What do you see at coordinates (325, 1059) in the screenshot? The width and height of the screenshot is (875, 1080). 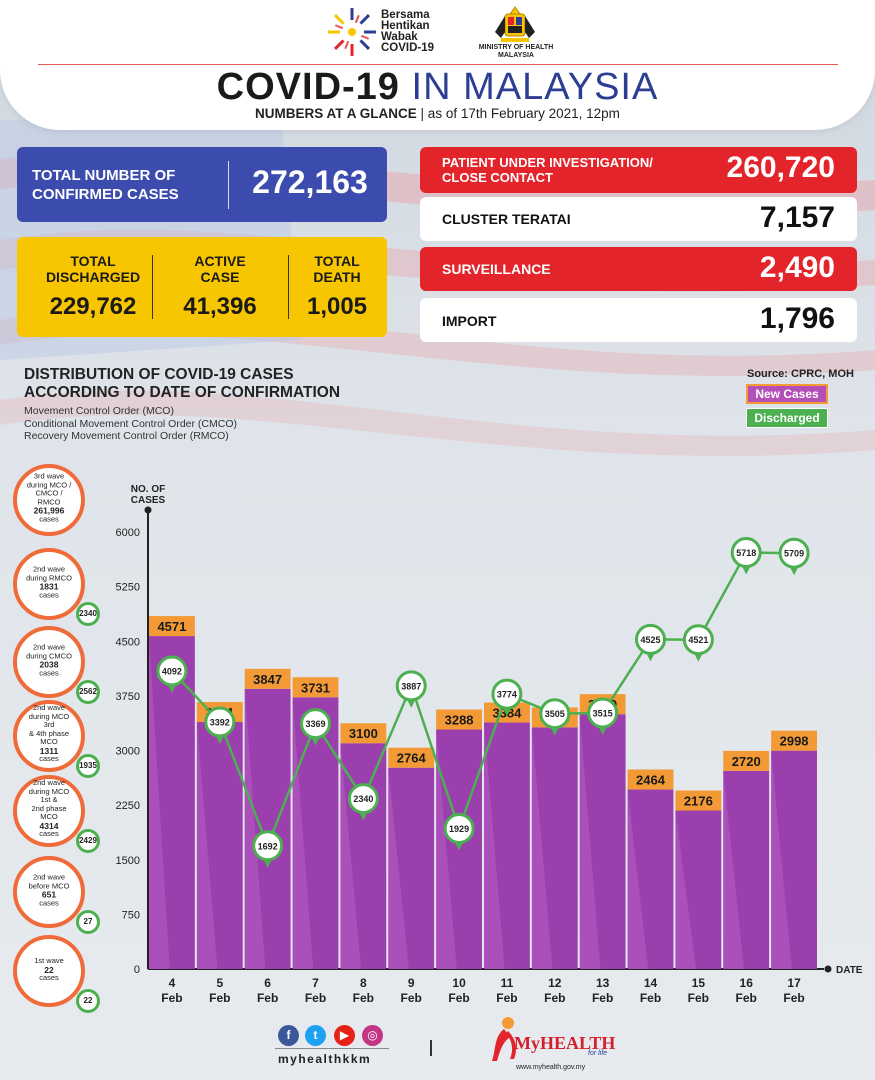 I see `social-handle: myhealthkkm` at bounding box center [325, 1059].